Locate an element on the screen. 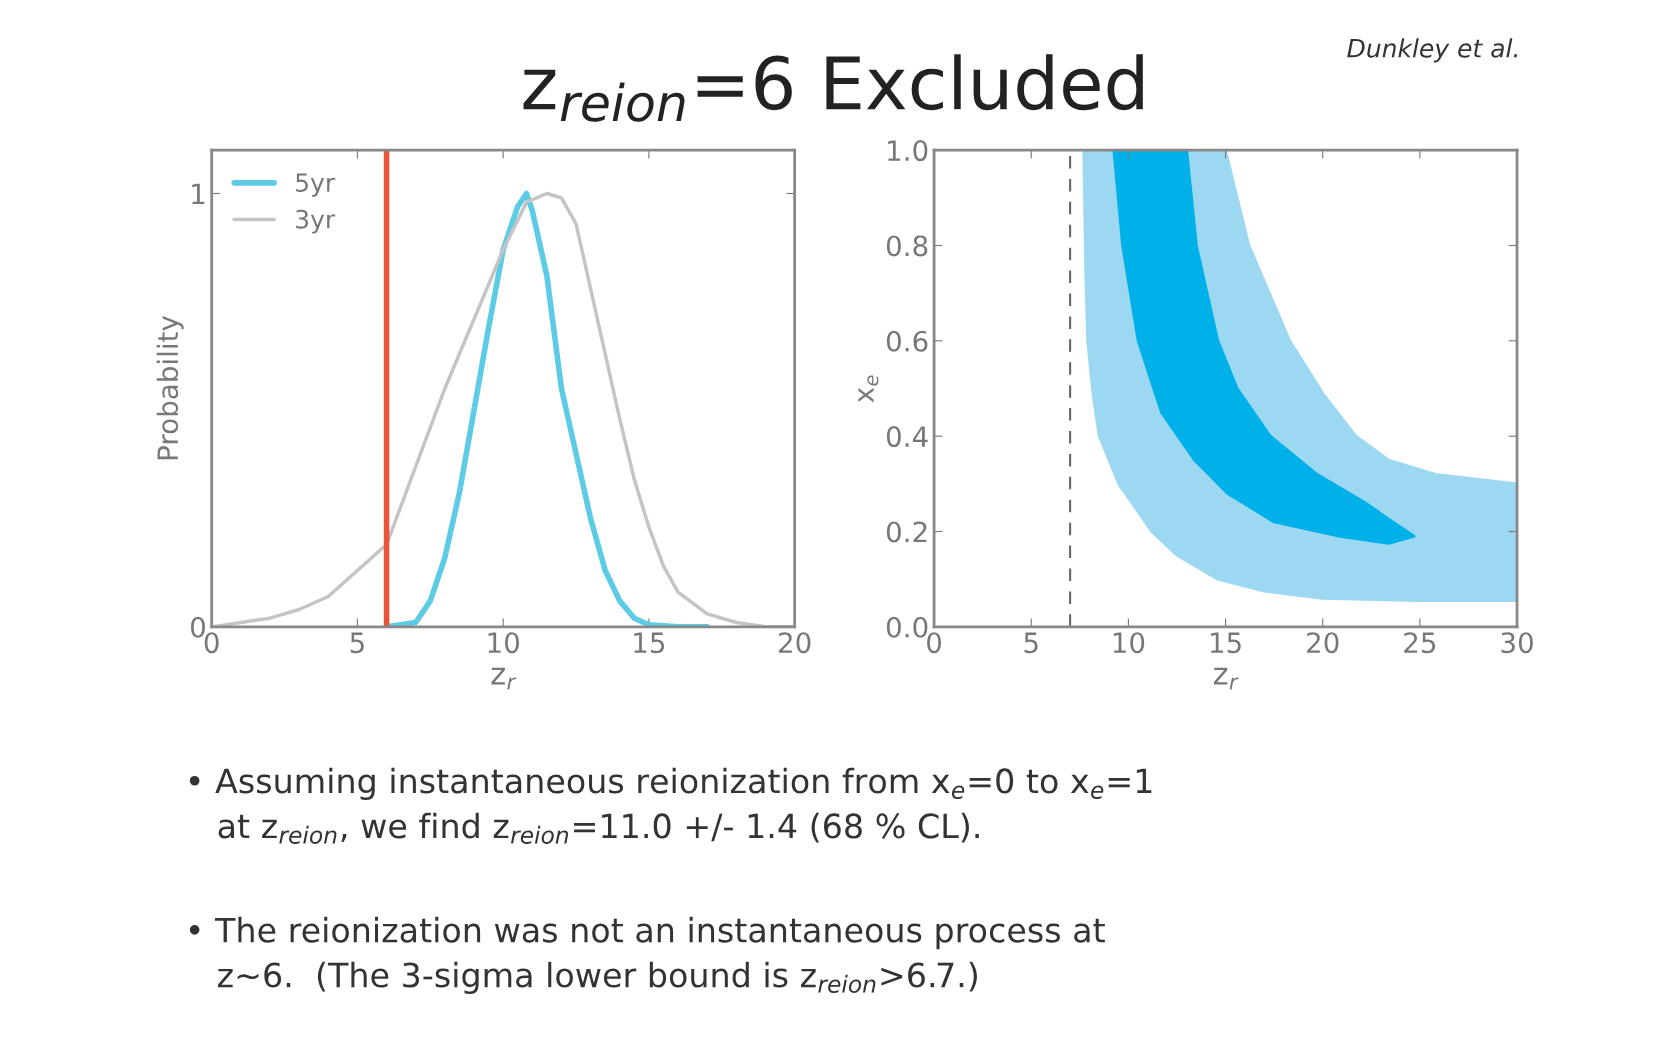 This screenshot has height=1050, width=1680. y-axis-title: x$_{e}$ is located at coordinates (868, 389).